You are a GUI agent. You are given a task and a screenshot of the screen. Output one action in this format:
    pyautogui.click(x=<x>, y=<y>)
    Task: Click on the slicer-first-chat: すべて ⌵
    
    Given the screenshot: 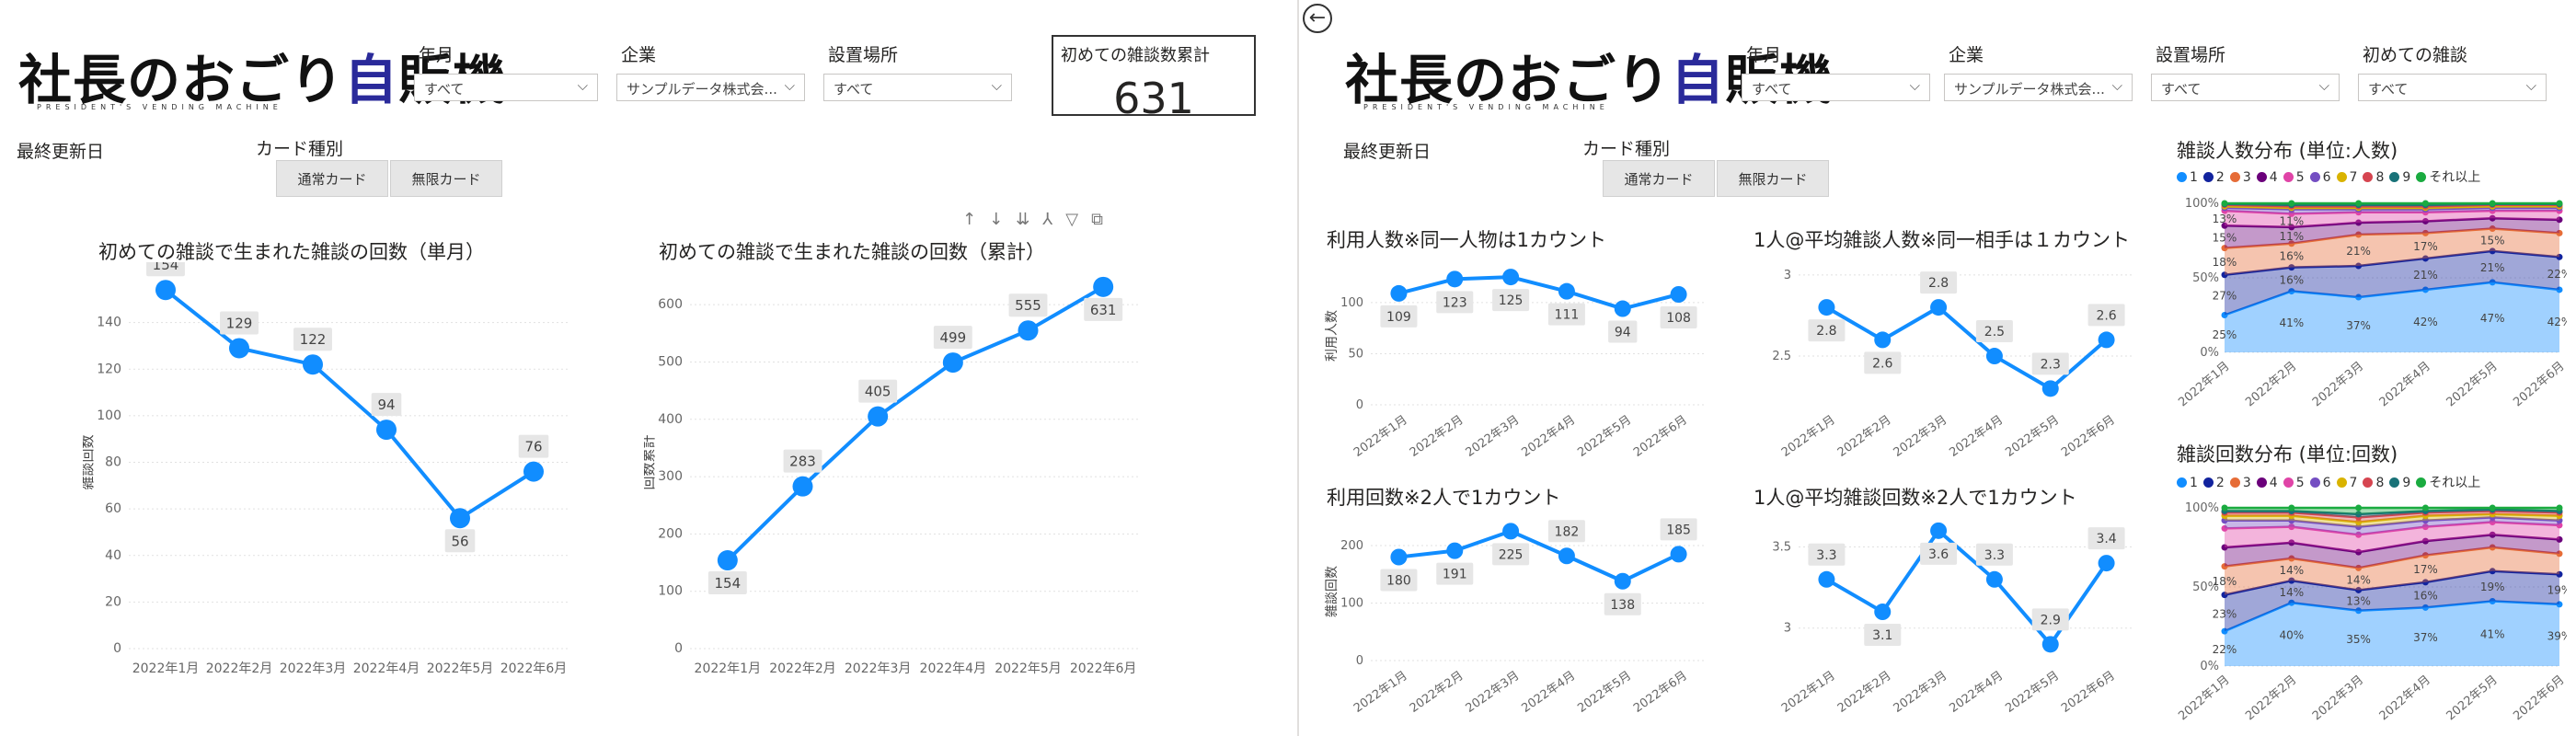 What is the action you would take?
    pyautogui.click(x=2452, y=87)
    